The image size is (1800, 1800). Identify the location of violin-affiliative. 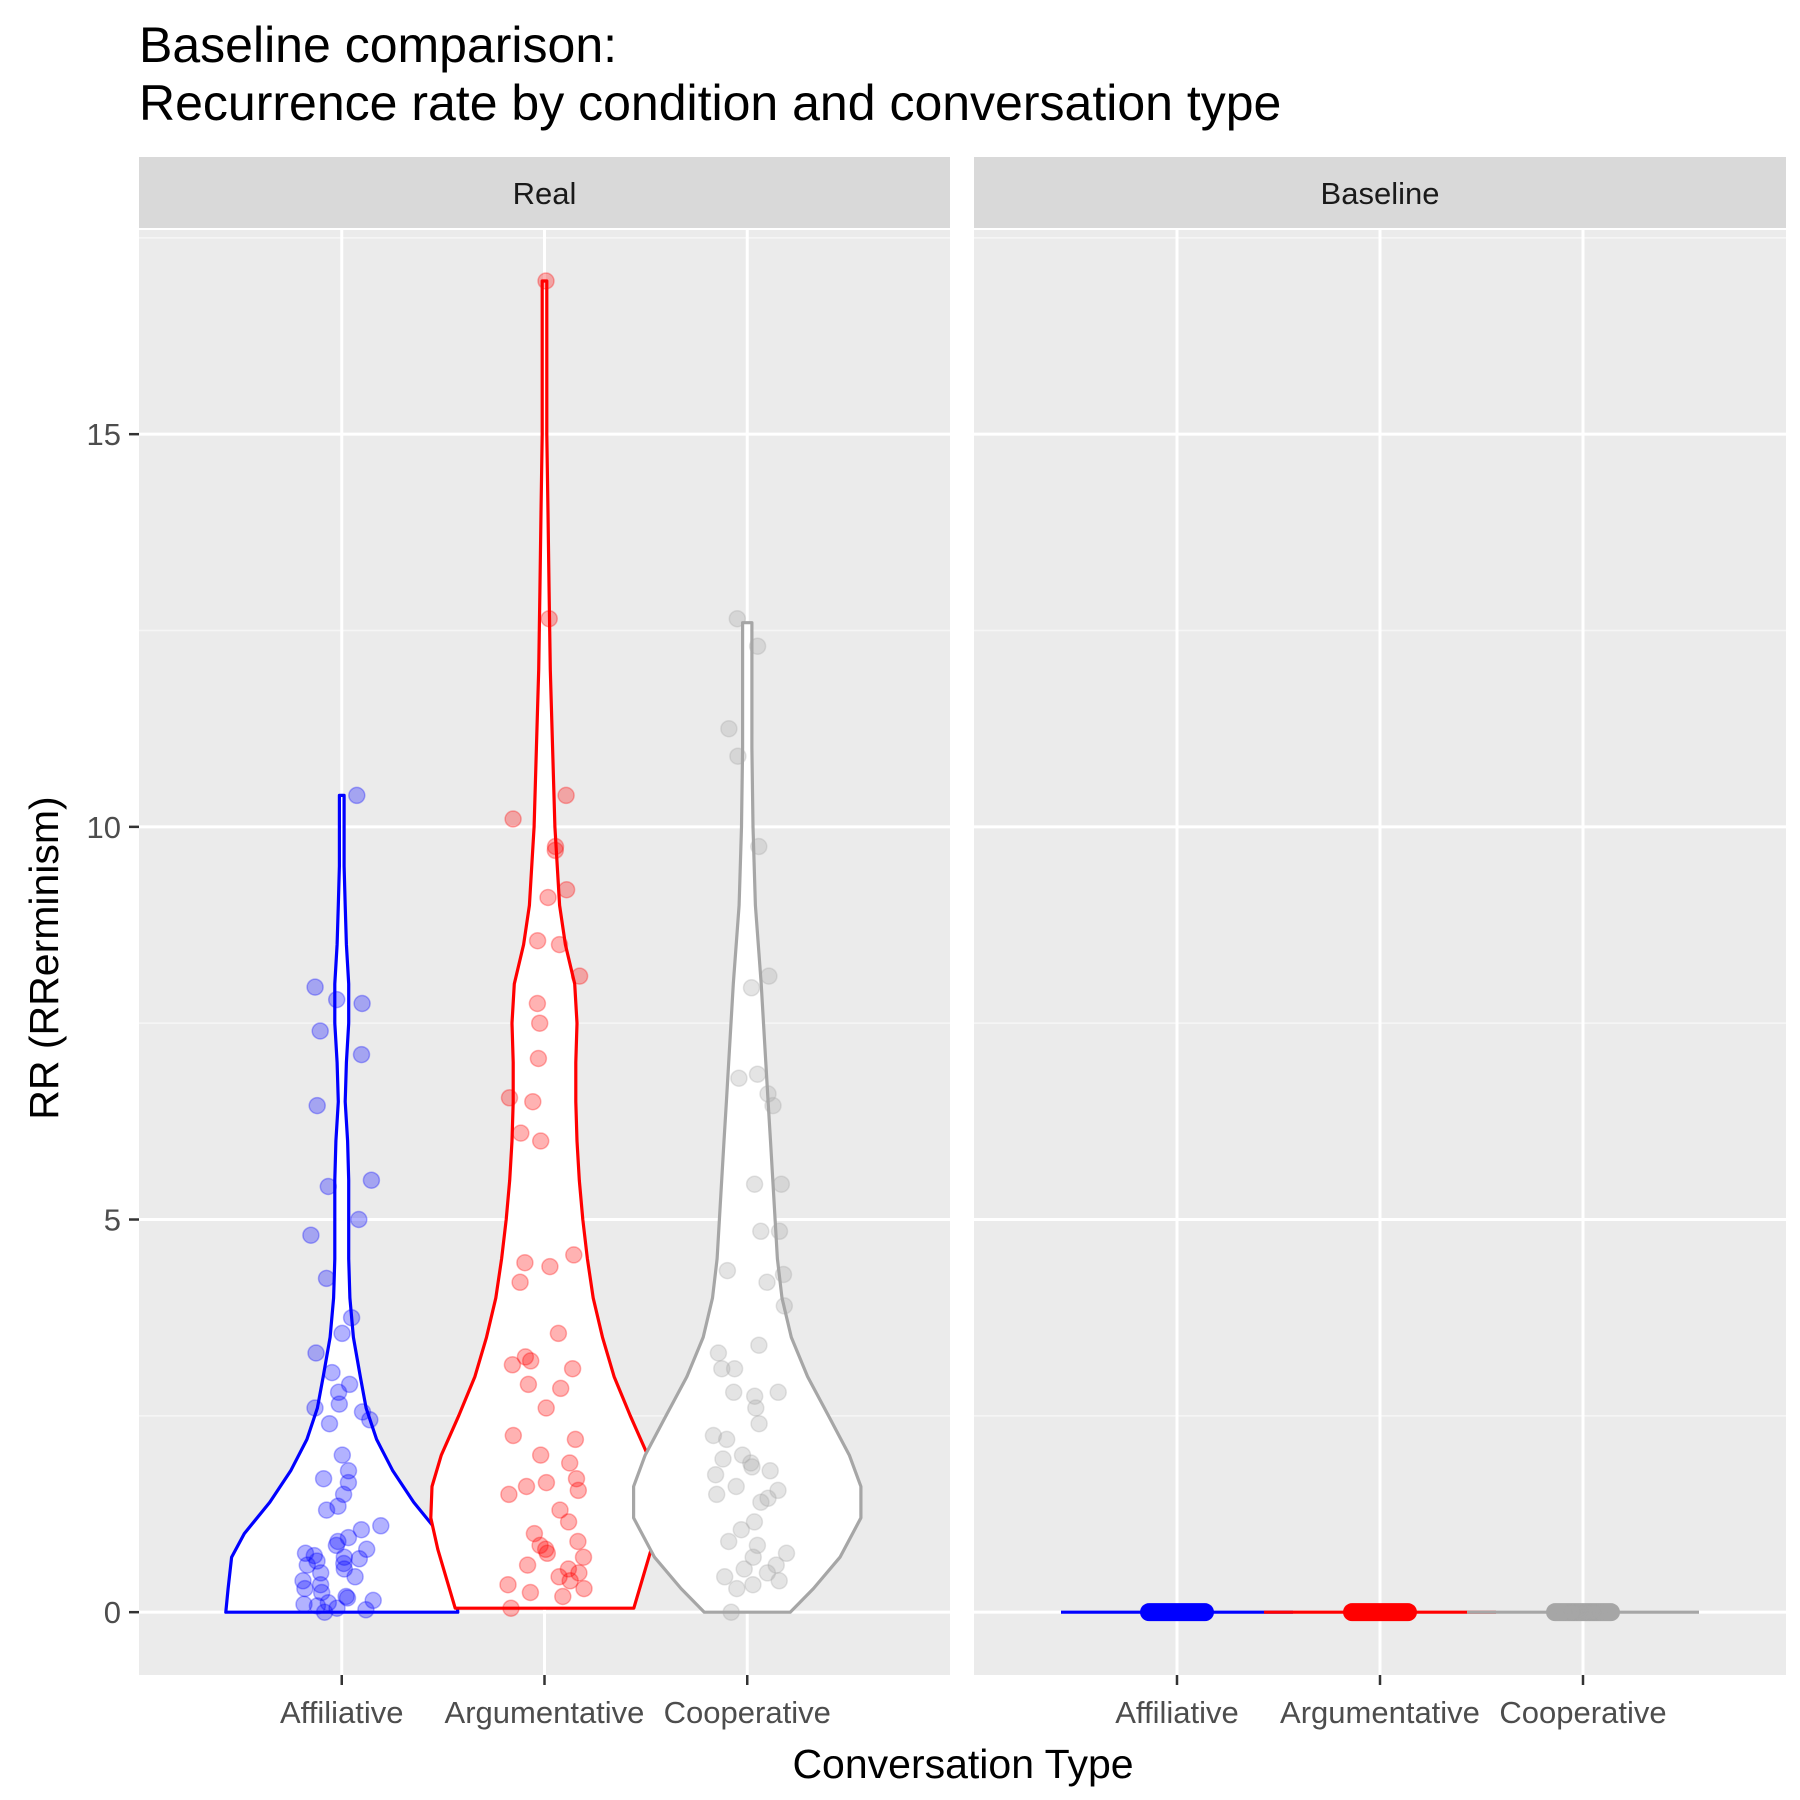
(342, 1203).